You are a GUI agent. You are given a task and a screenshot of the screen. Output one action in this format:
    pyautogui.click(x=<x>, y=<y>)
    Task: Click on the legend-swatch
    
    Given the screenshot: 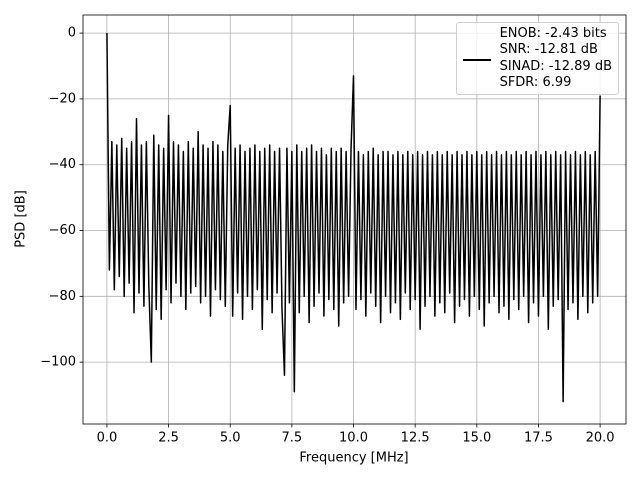 What is the action you would take?
    pyautogui.click(x=476, y=59)
    